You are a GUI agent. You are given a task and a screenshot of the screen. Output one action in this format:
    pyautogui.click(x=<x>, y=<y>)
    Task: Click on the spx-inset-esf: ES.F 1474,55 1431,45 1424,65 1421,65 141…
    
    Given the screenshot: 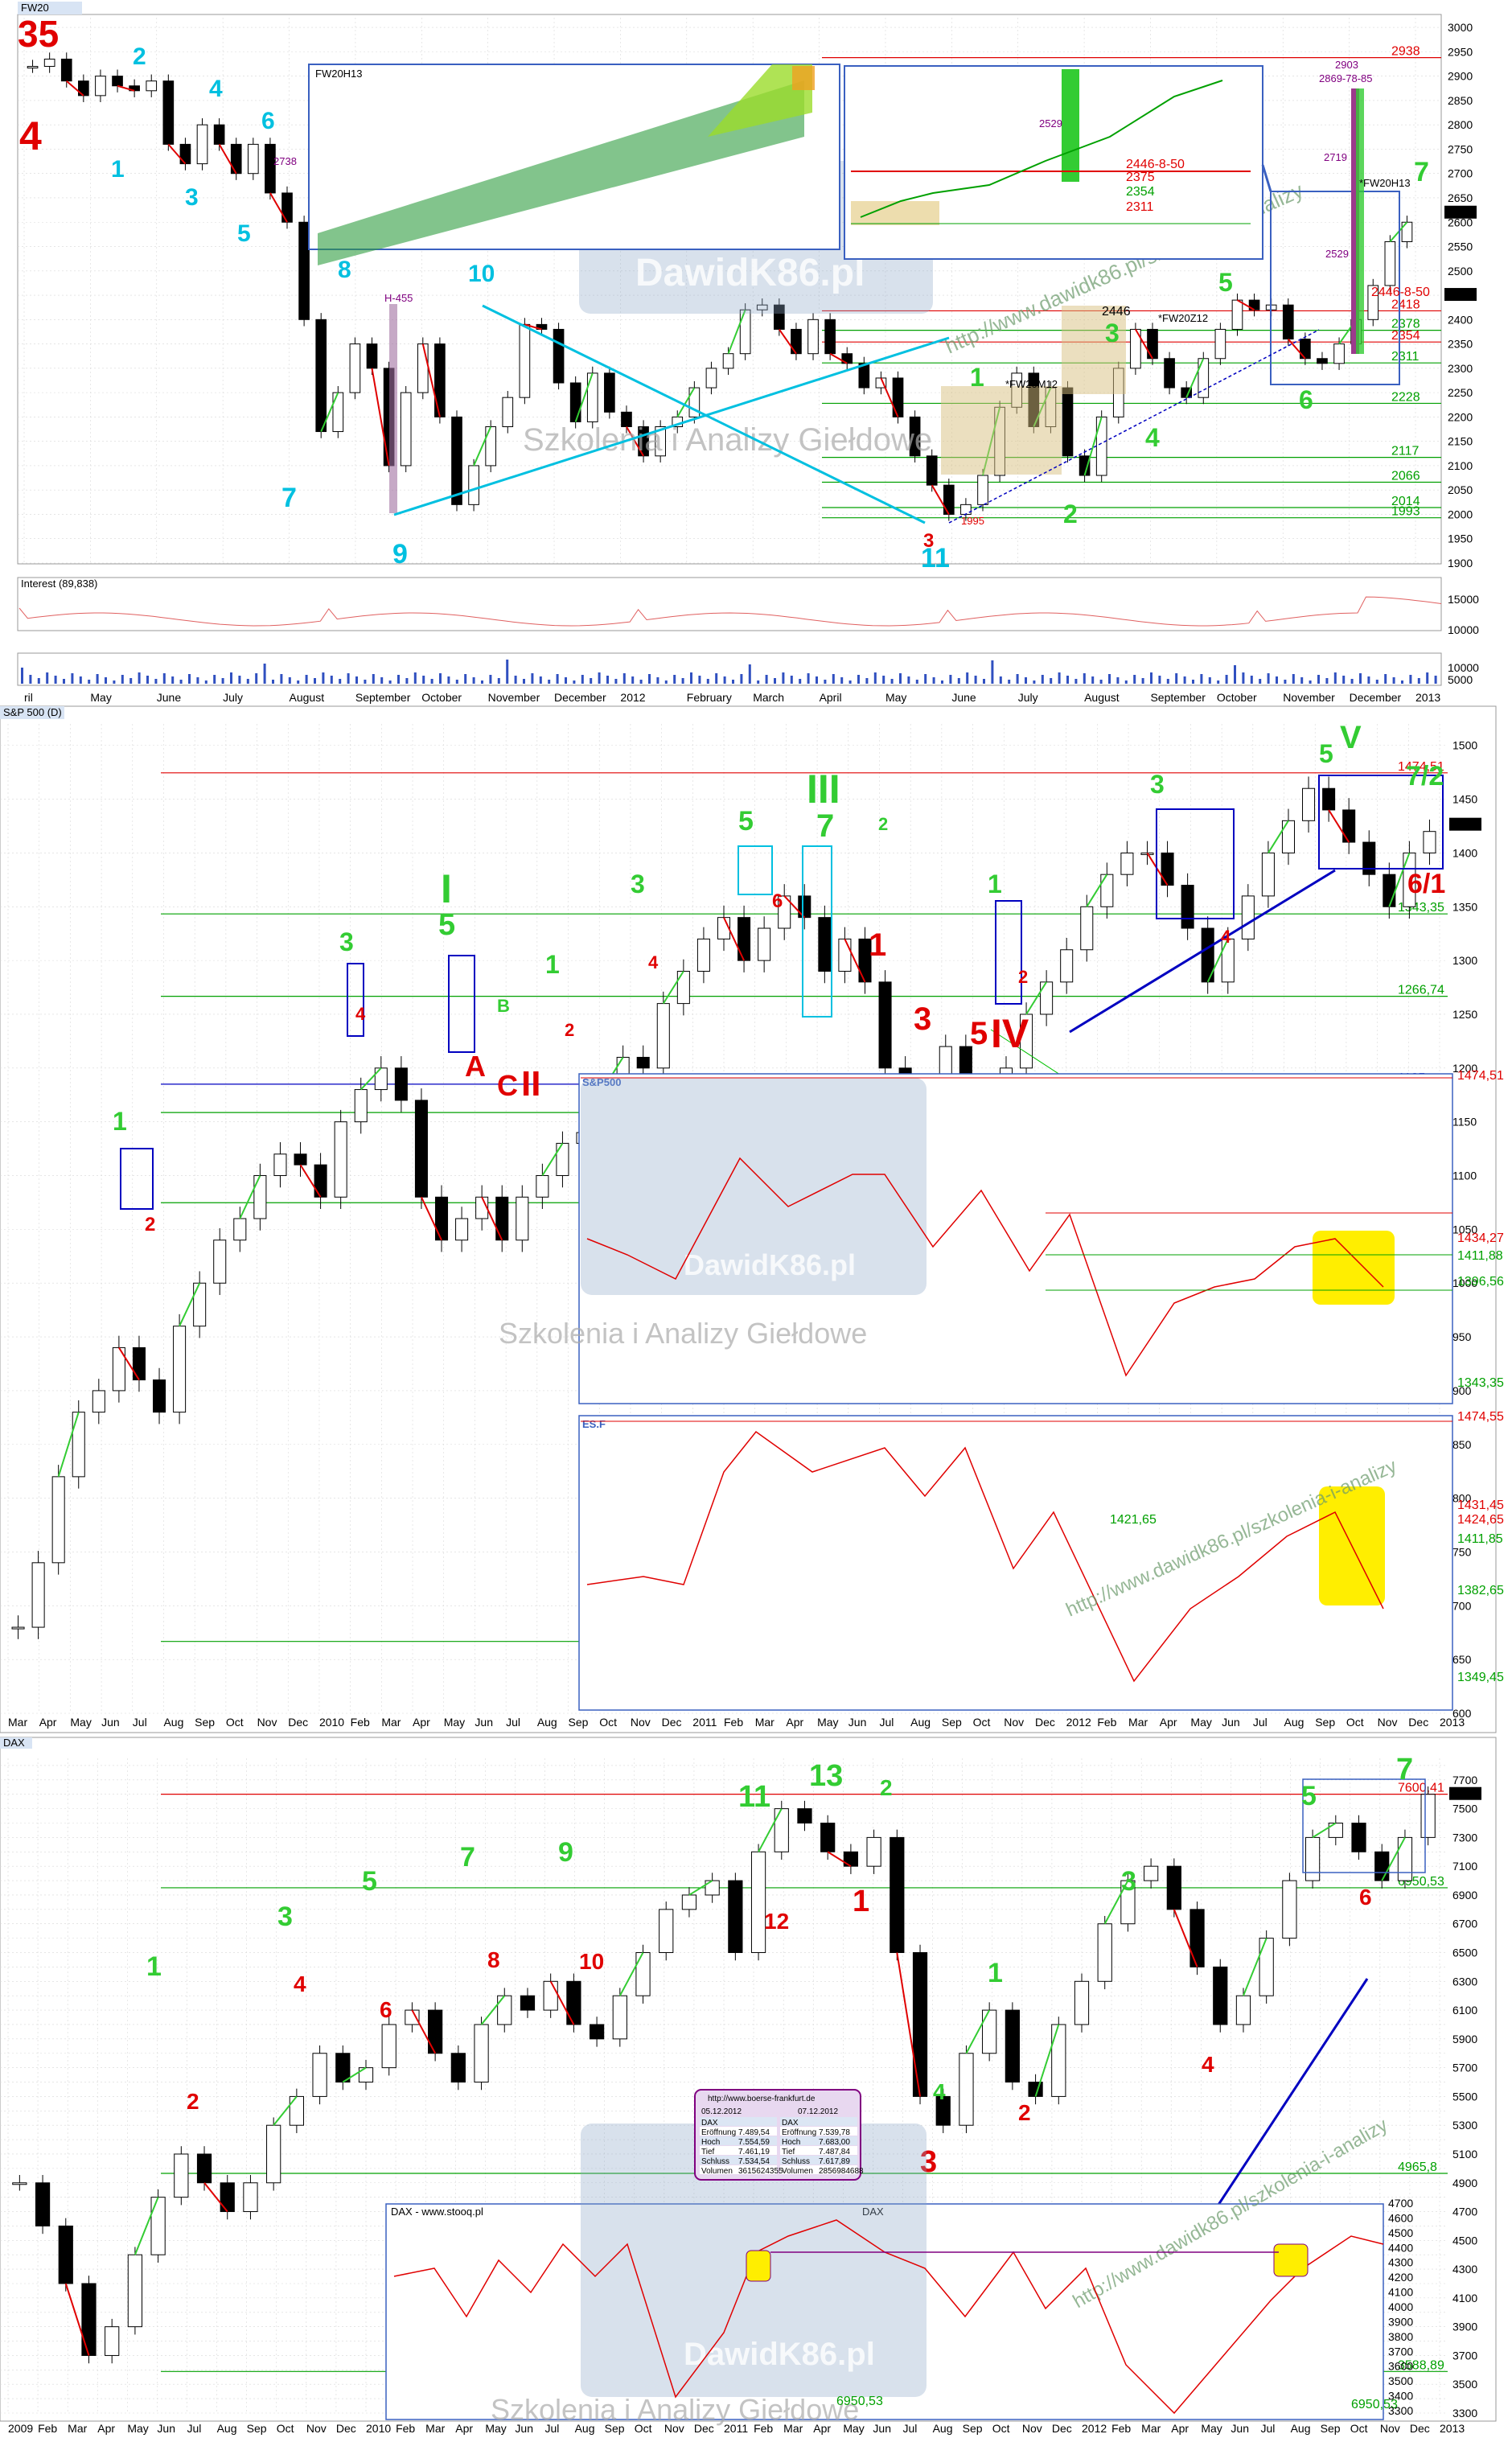 What is the action you would take?
    pyautogui.click(x=1041, y=1560)
    